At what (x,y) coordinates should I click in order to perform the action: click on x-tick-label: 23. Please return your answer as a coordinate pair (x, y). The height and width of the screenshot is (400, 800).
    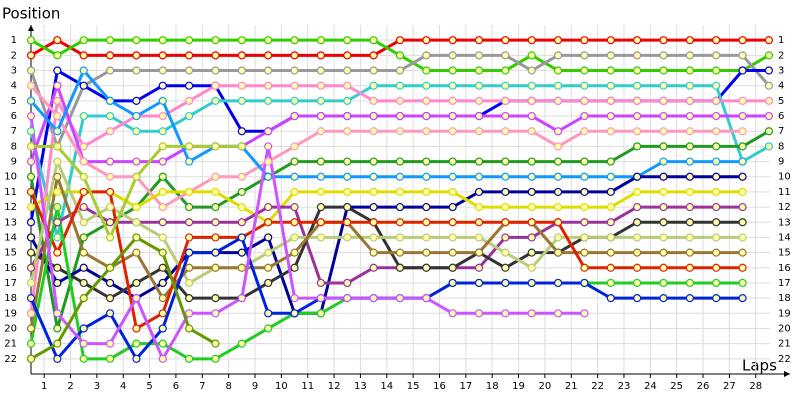
    Looking at the image, I should click on (624, 386).